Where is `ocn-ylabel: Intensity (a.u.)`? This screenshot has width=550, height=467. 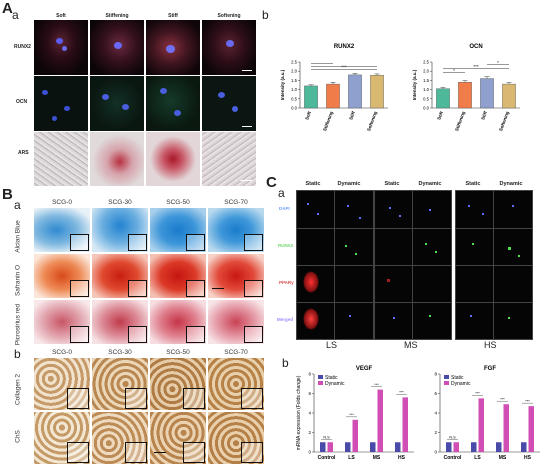 ocn-ylabel: Intensity (a.u.) is located at coordinates (414, 84).